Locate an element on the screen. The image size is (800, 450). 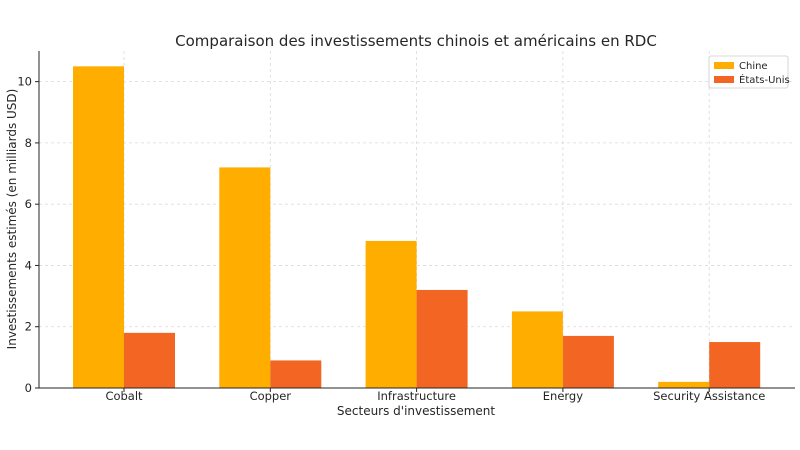
legend-label: États-Unis is located at coordinates (764, 79).